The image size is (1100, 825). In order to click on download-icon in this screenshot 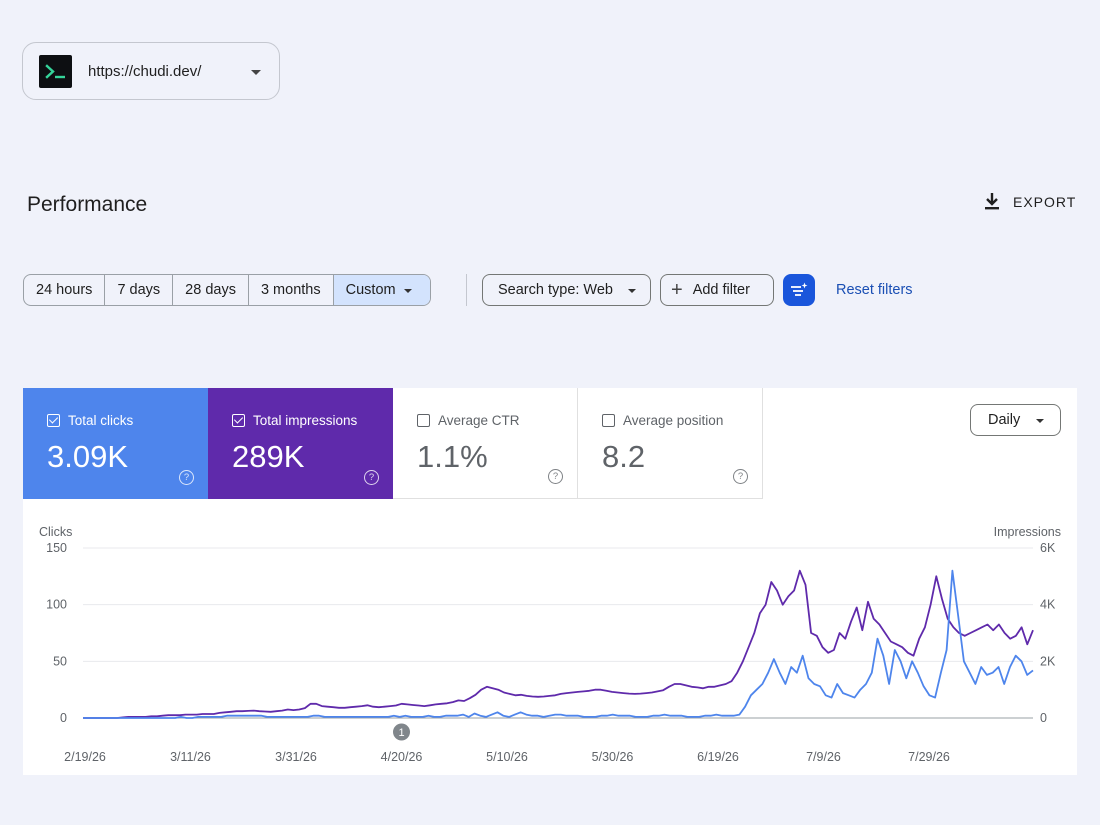, I will do `click(992, 201)`.